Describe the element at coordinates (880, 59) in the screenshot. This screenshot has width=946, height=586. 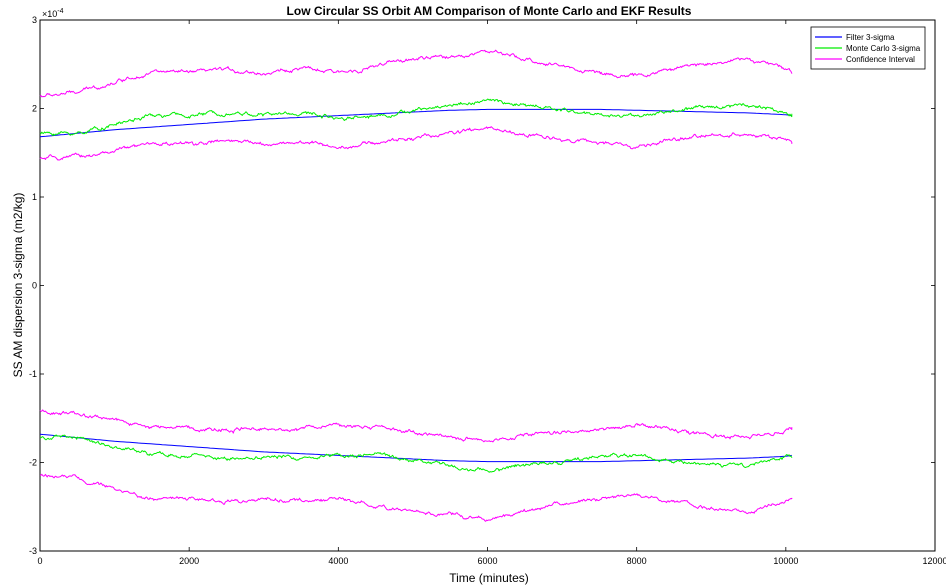
I see `legend-label-confidence: Confidence Interval` at that location.